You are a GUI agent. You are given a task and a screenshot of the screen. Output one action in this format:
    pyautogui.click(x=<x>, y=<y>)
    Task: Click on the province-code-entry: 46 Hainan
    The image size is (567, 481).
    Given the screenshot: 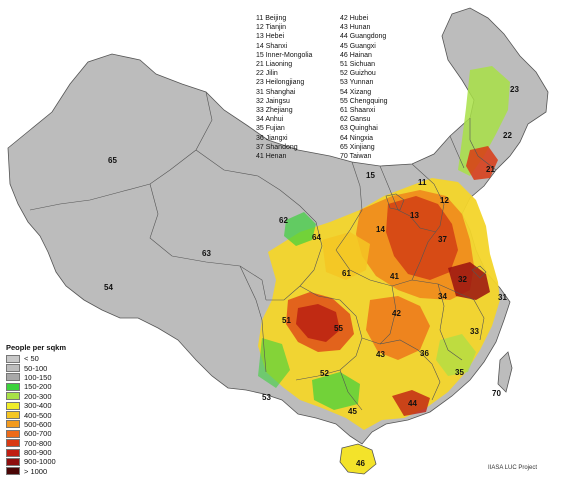 What is the action you would take?
    pyautogui.click(x=356, y=55)
    